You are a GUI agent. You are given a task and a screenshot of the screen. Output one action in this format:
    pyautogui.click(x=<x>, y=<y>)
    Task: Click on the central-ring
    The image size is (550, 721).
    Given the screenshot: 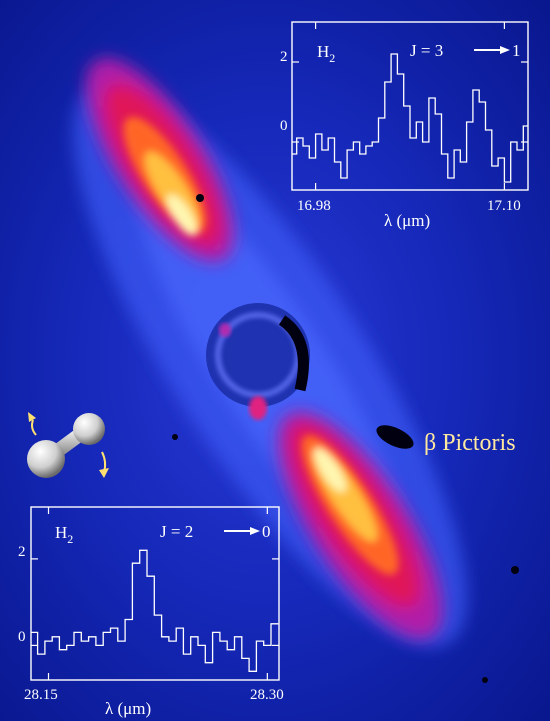 What is the action you would take?
    pyautogui.click(x=258, y=361)
    